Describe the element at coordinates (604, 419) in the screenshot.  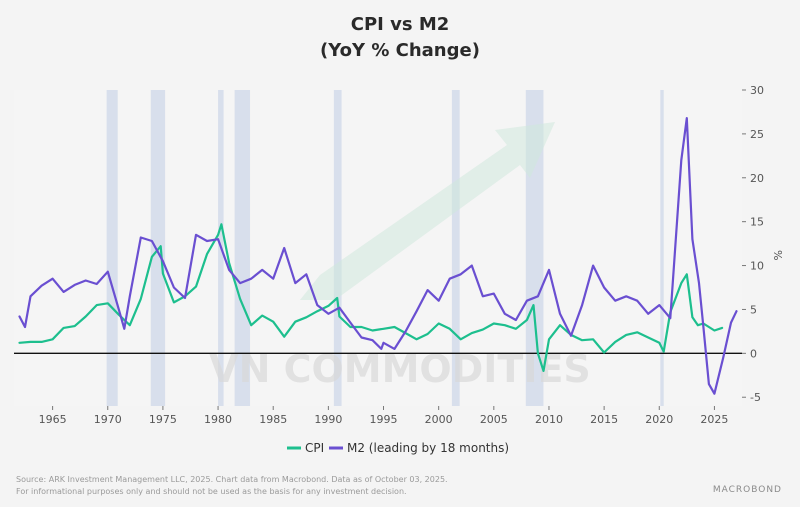
I see `x-tick-label: 2015` at that location.